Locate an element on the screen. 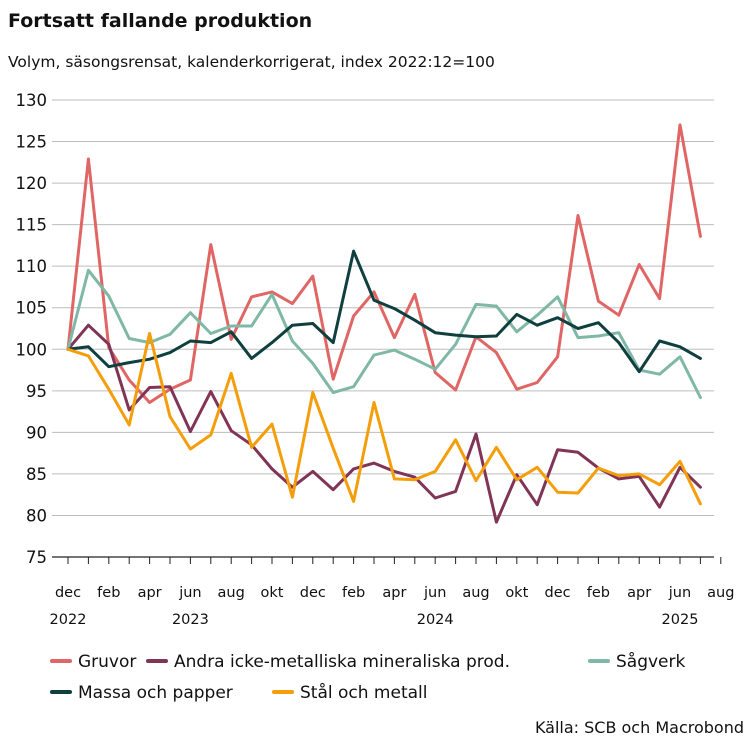 The height and width of the screenshot is (756, 756). legend-item: Gruvor is located at coordinates (93, 662).